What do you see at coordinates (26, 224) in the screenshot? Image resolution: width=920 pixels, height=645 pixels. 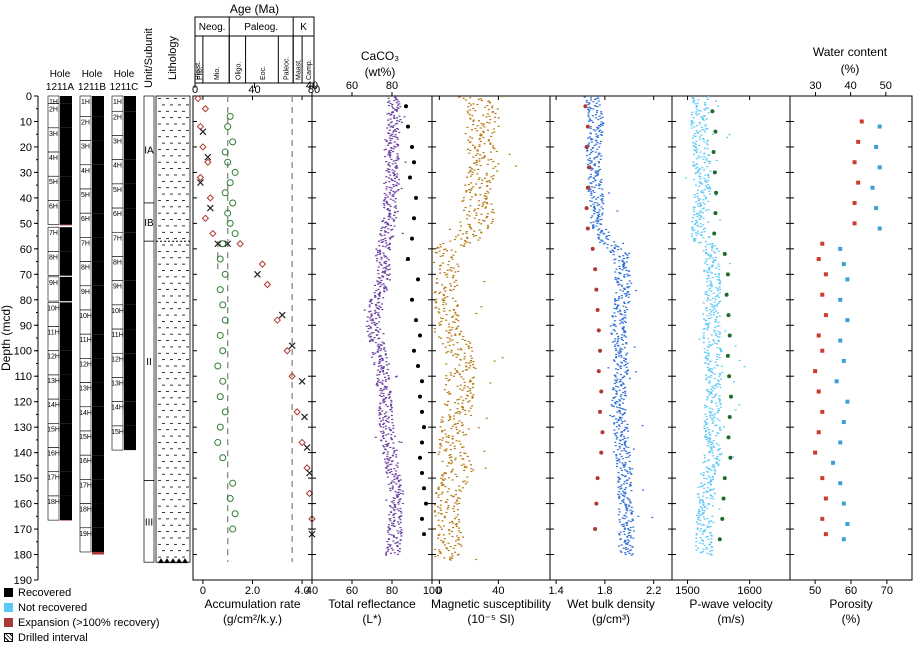 I see `depth-tick-label: 50` at bounding box center [26, 224].